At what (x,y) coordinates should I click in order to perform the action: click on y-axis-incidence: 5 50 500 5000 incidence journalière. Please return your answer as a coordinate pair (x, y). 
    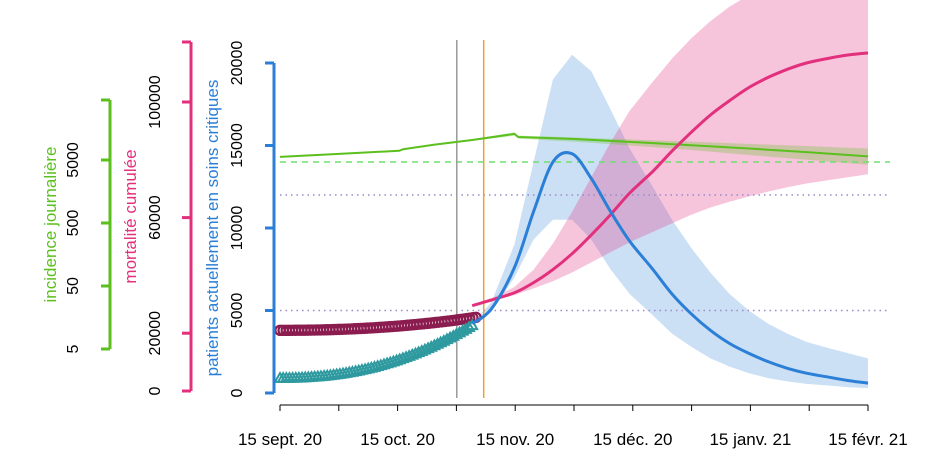
    Looking at the image, I should click on (76, 225).